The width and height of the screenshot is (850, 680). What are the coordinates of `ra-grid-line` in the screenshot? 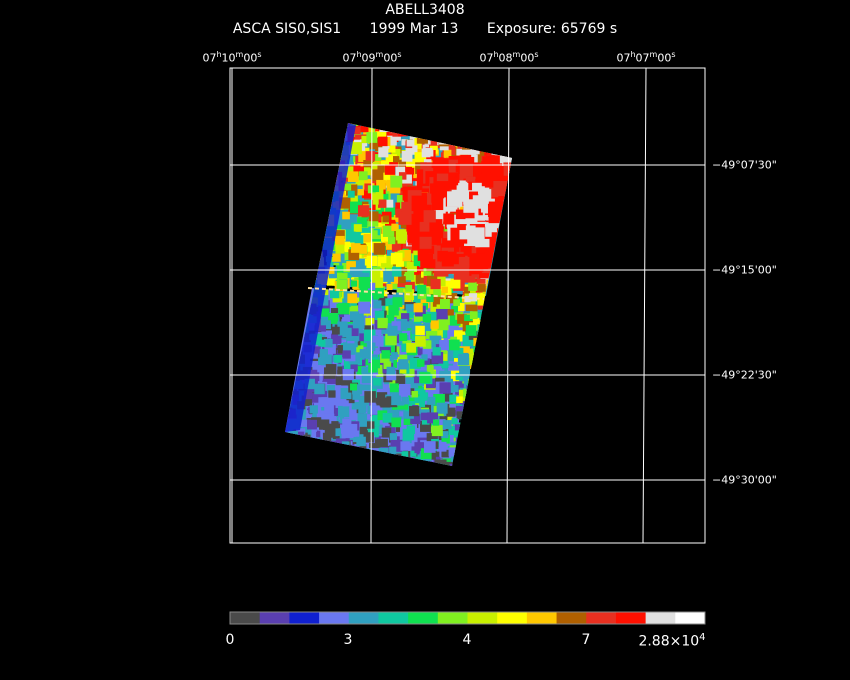 It's located at (644, 305).